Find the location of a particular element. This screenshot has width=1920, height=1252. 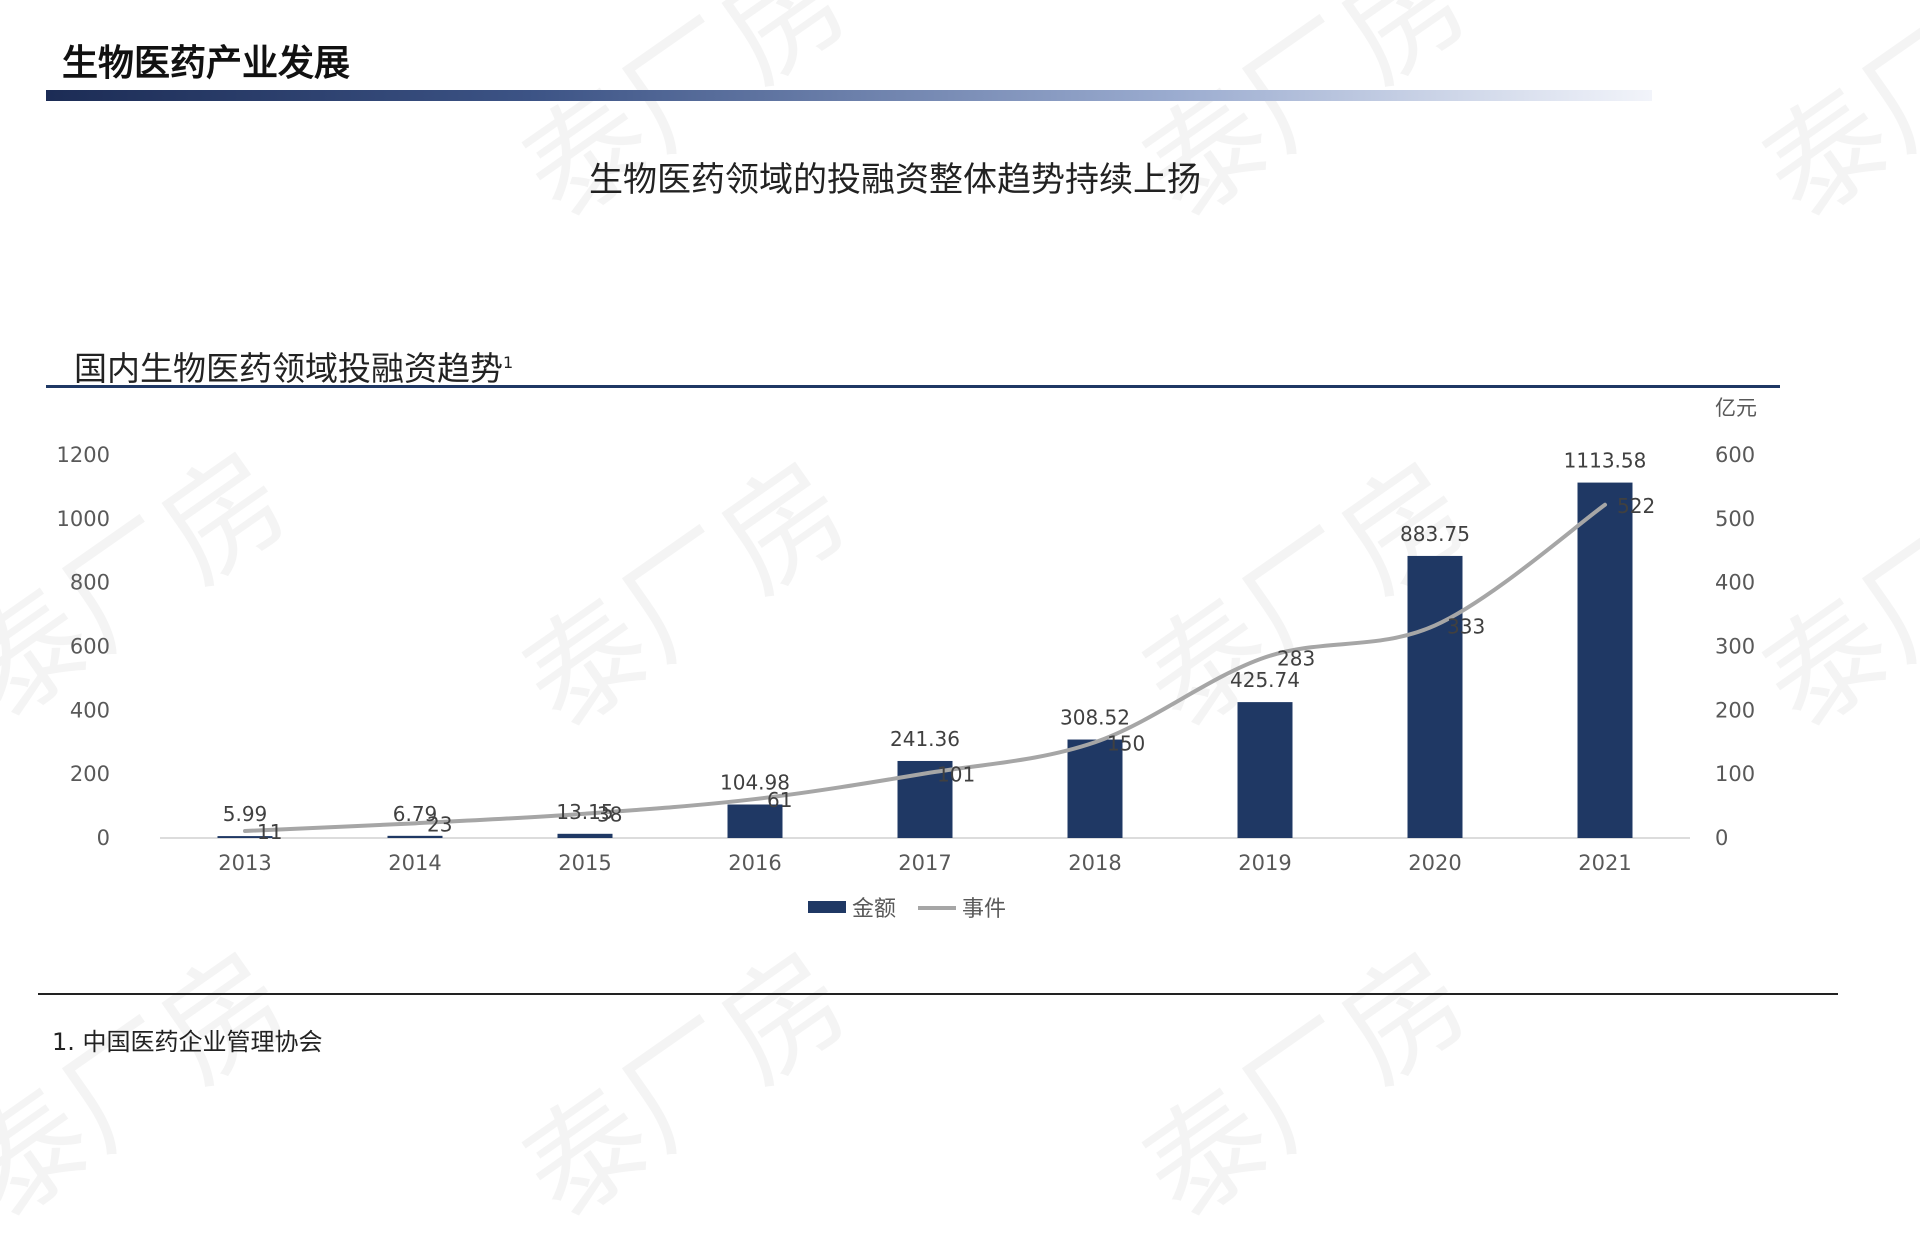

bar-data-label: 308.52 is located at coordinates (1095, 718).